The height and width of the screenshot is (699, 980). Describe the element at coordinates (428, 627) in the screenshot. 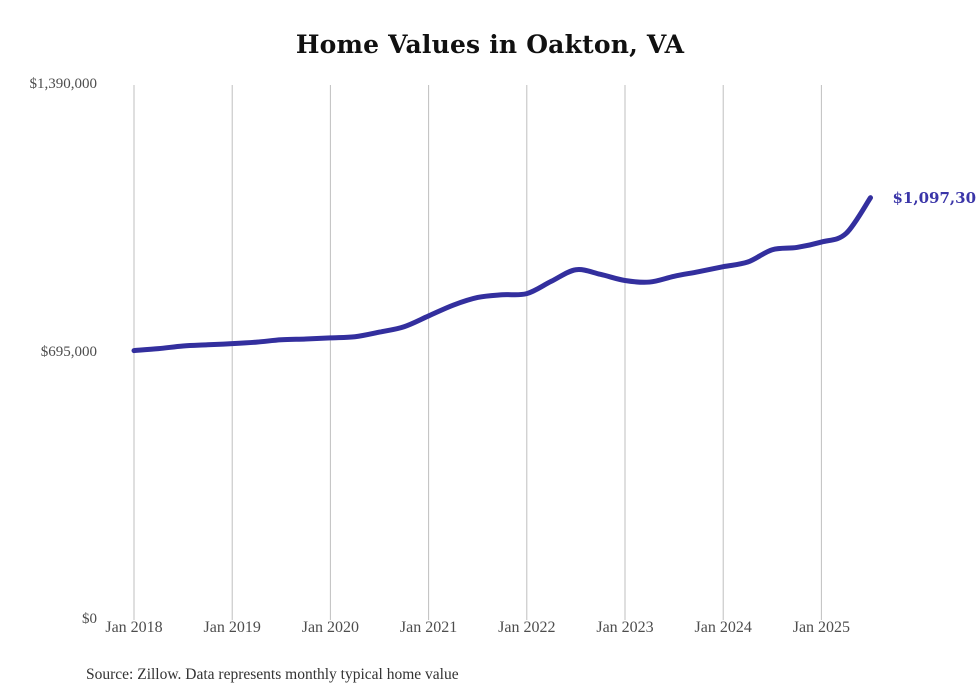

I see `x-tick-label: Jan 2021` at that location.